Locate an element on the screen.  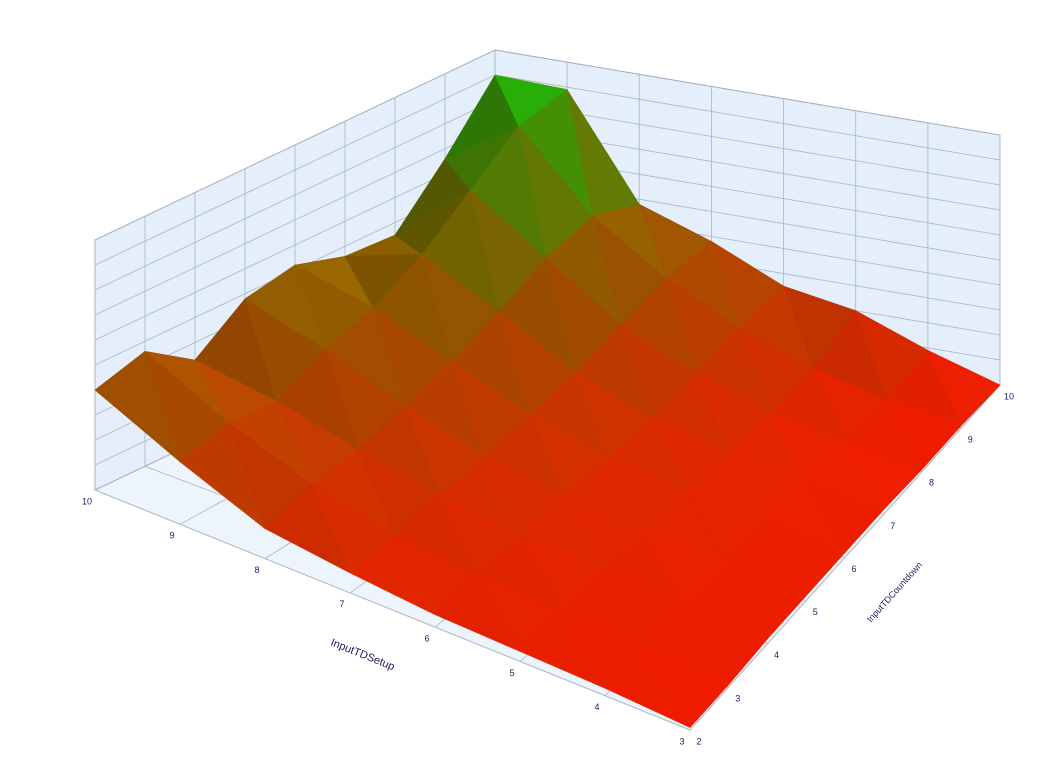
y-tick-label: 4 is located at coordinates (776, 655).